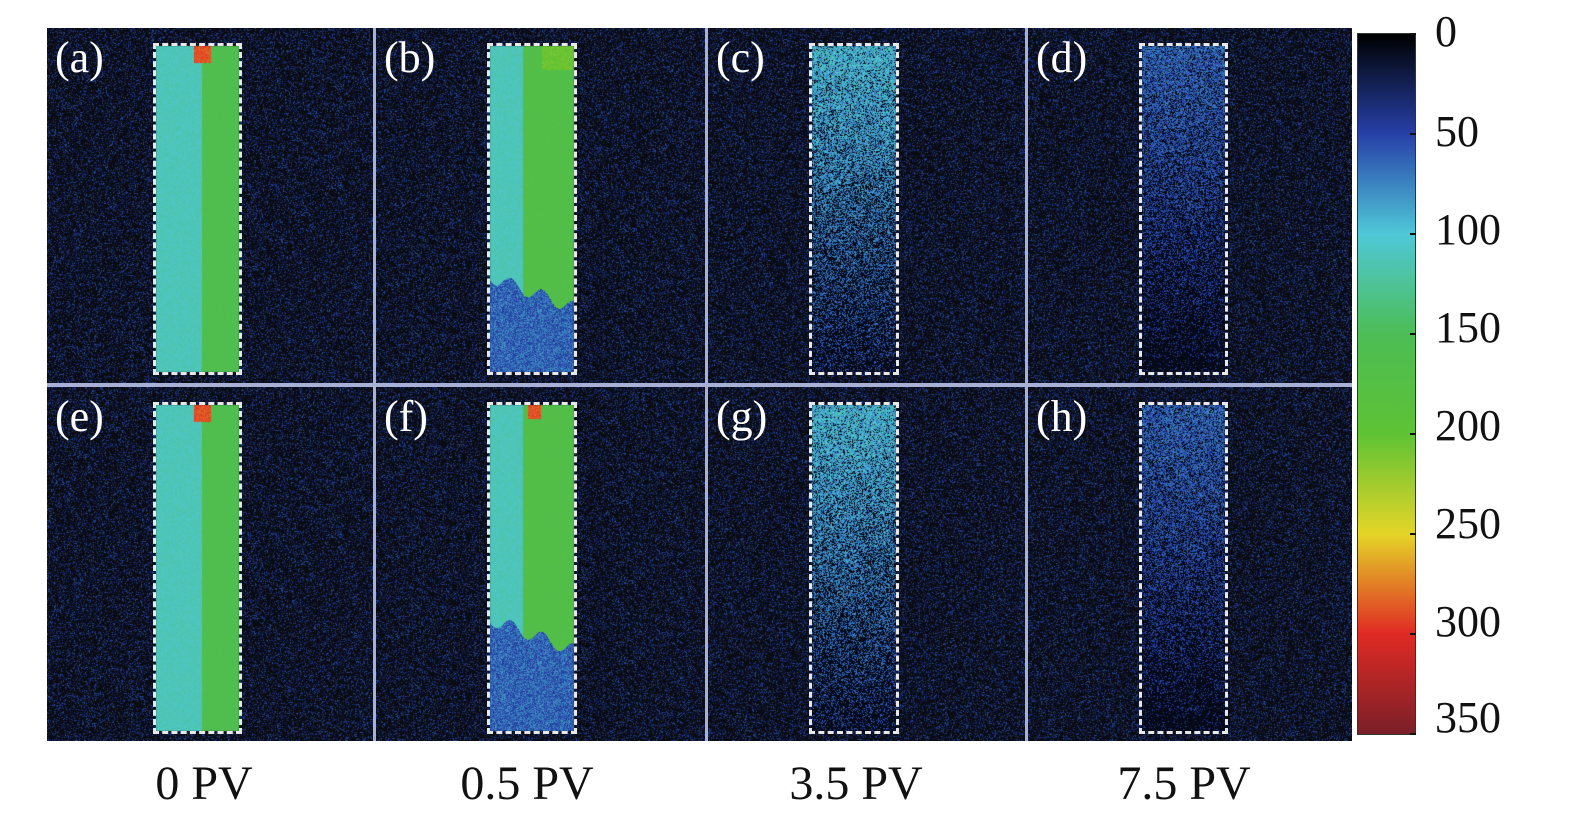  I want to click on colorbar-tick-50: 50, so click(1457, 131).